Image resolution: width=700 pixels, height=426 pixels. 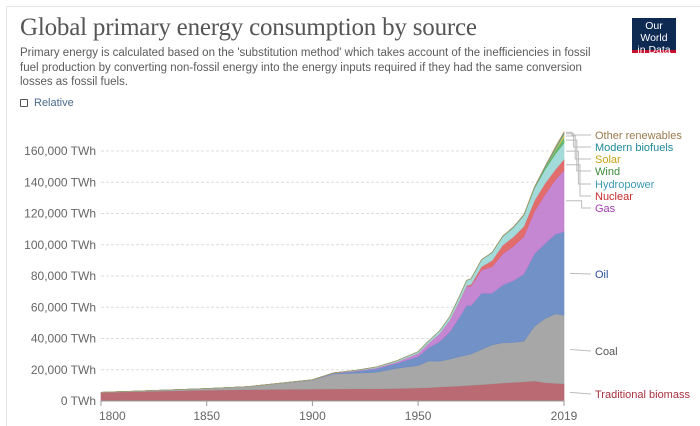 What do you see at coordinates (63, 276) in the screenshot?
I see `y-tick-label: 80,000 TWh` at bounding box center [63, 276].